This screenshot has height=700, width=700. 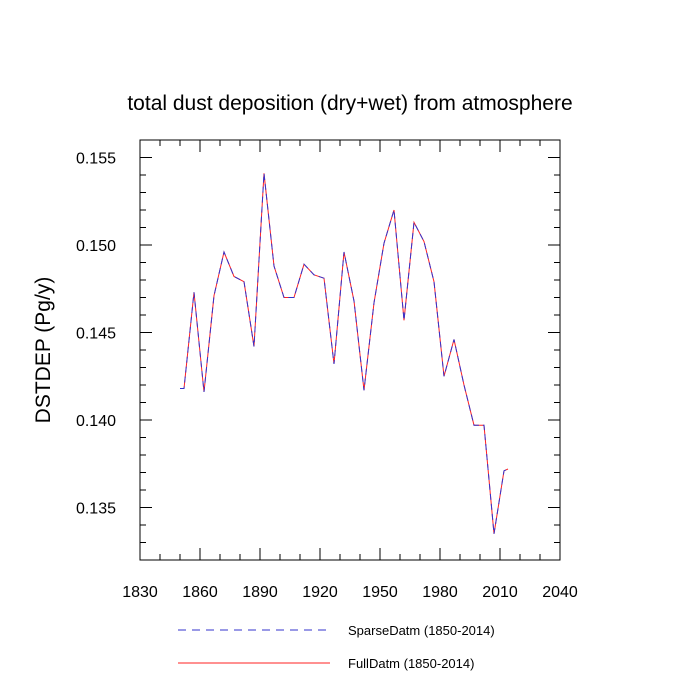 I want to click on y-tick-label: 0.140, so click(x=96, y=421).